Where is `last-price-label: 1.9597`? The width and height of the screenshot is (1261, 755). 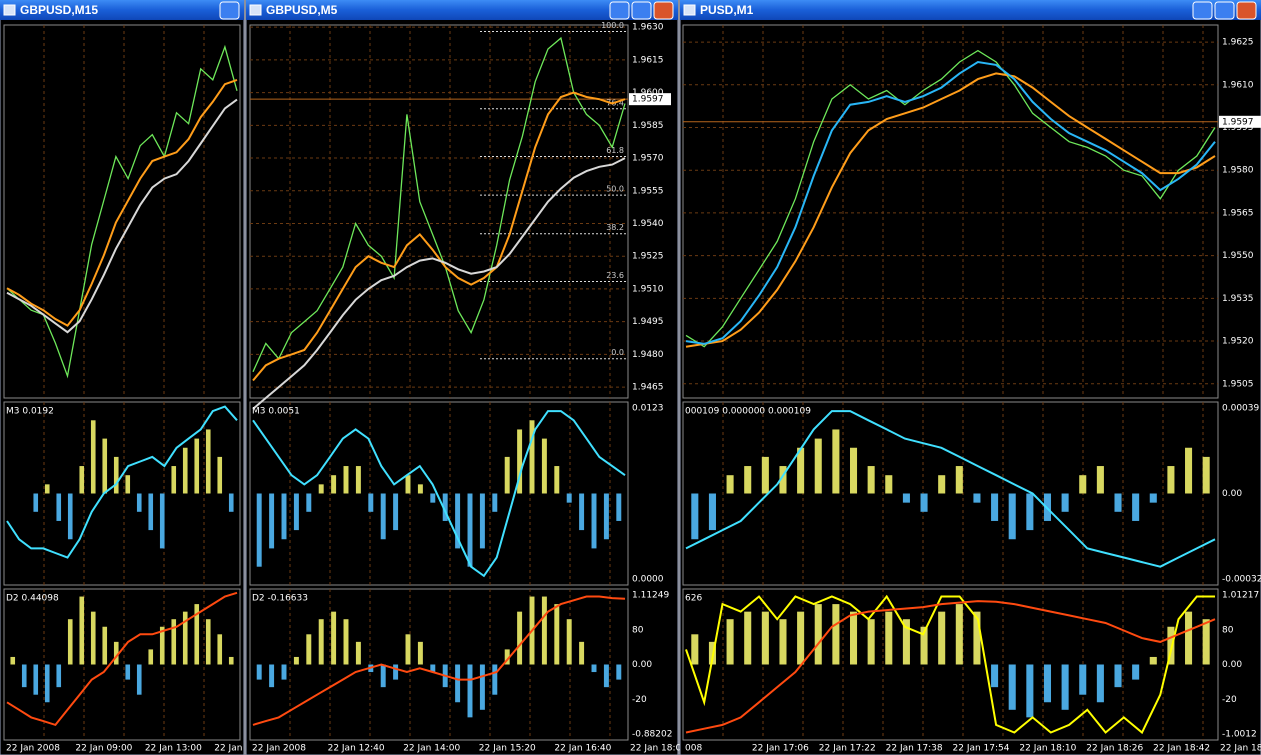
last-price-label: 1.9597 is located at coordinates (1238, 122).